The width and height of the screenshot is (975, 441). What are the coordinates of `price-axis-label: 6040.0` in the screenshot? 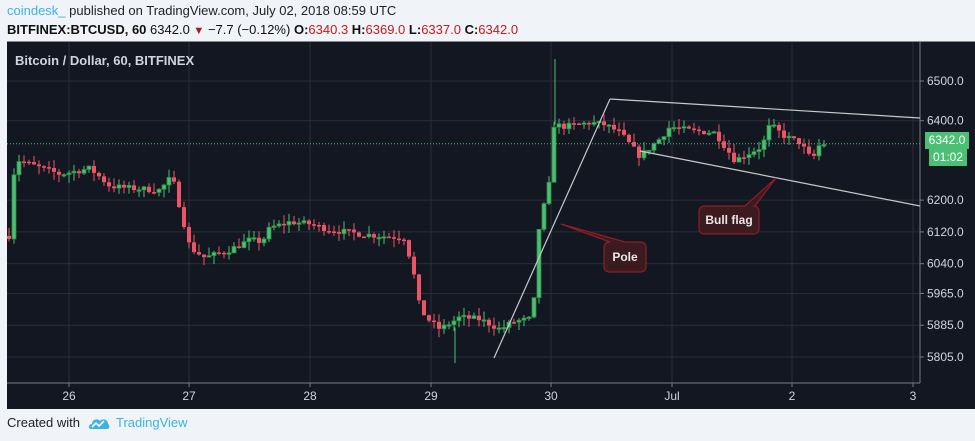 It's located at (945, 264).